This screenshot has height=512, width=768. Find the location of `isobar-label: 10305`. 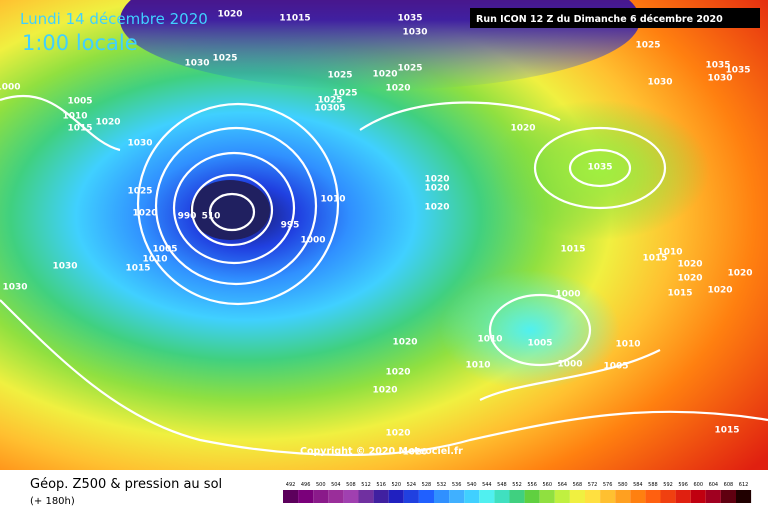

isobar-label: 10305 is located at coordinates (329, 109).